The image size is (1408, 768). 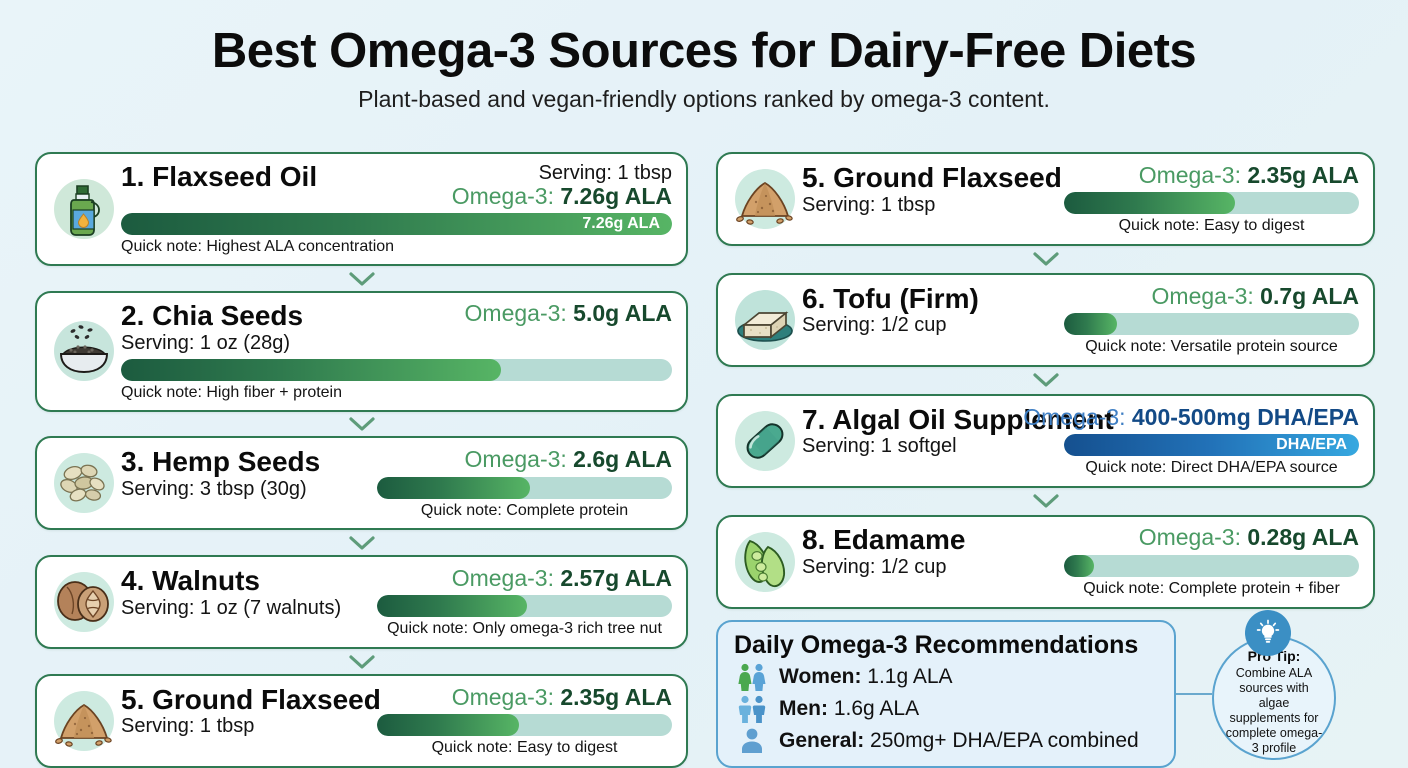 I want to click on food-name: 7. Algal Oil Supplement, so click(x=958, y=419).